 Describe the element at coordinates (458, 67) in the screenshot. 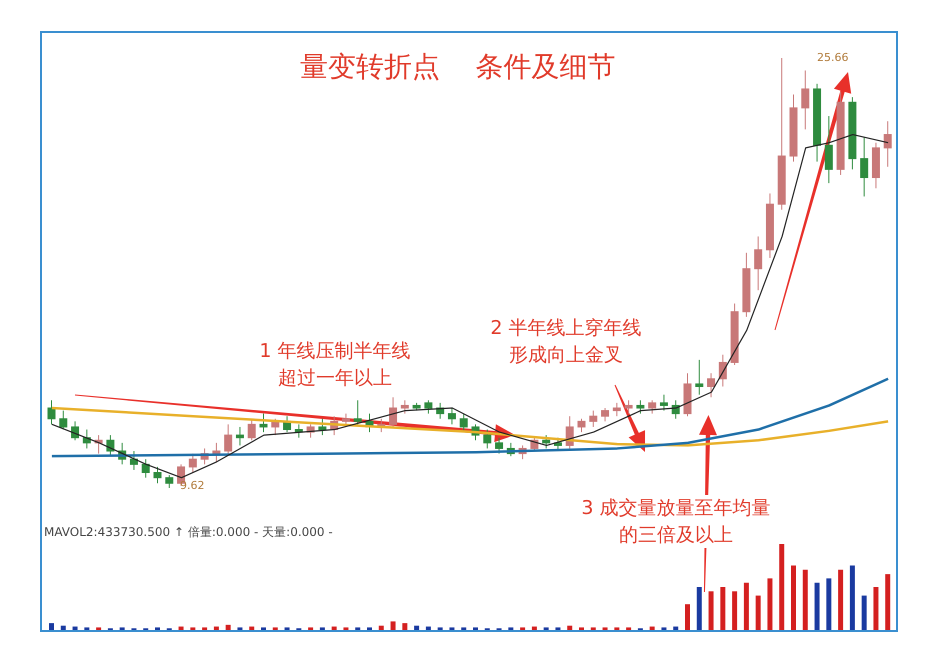

I see `chart-title: 量变转折点 条件及细节` at that location.